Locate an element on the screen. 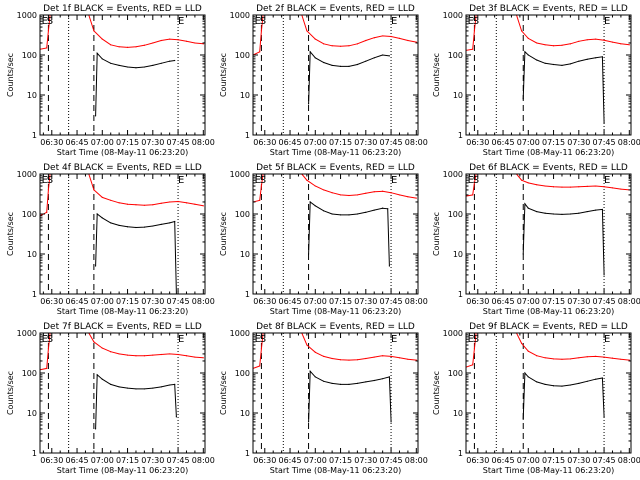 Image resolution: width=640 pixels, height=480 pixels. panel-title: Det 8f BLACK = Events, RED = LLD is located at coordinates (335, 327).